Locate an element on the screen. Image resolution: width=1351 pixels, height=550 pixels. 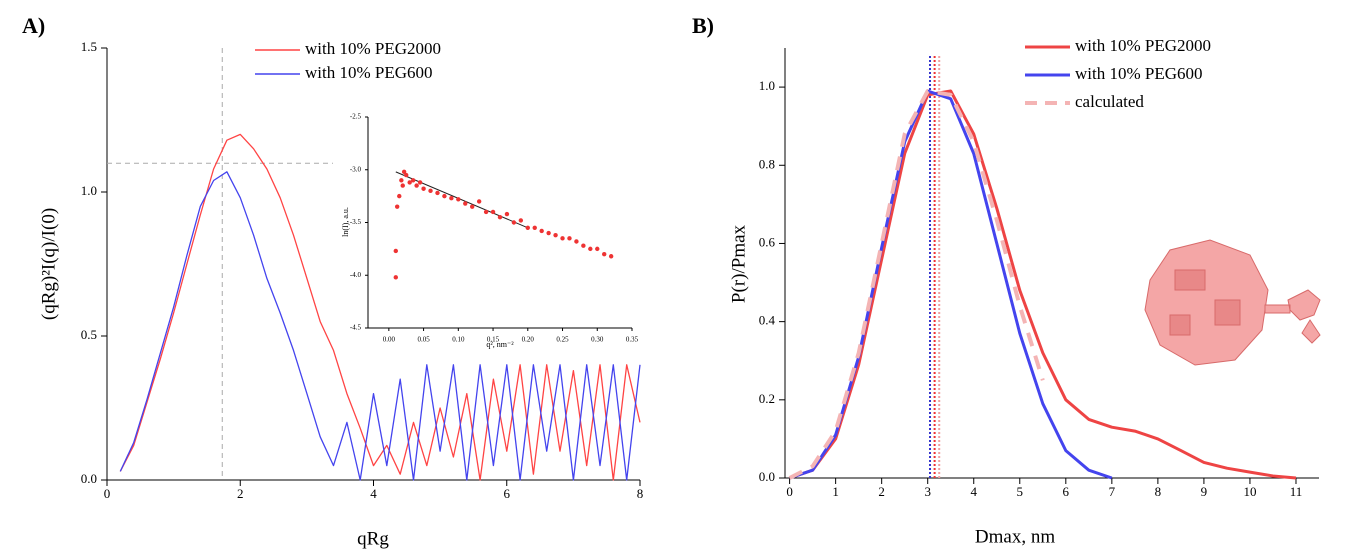
y-tick-label: -4.0 is located at coordinates (356, 275).